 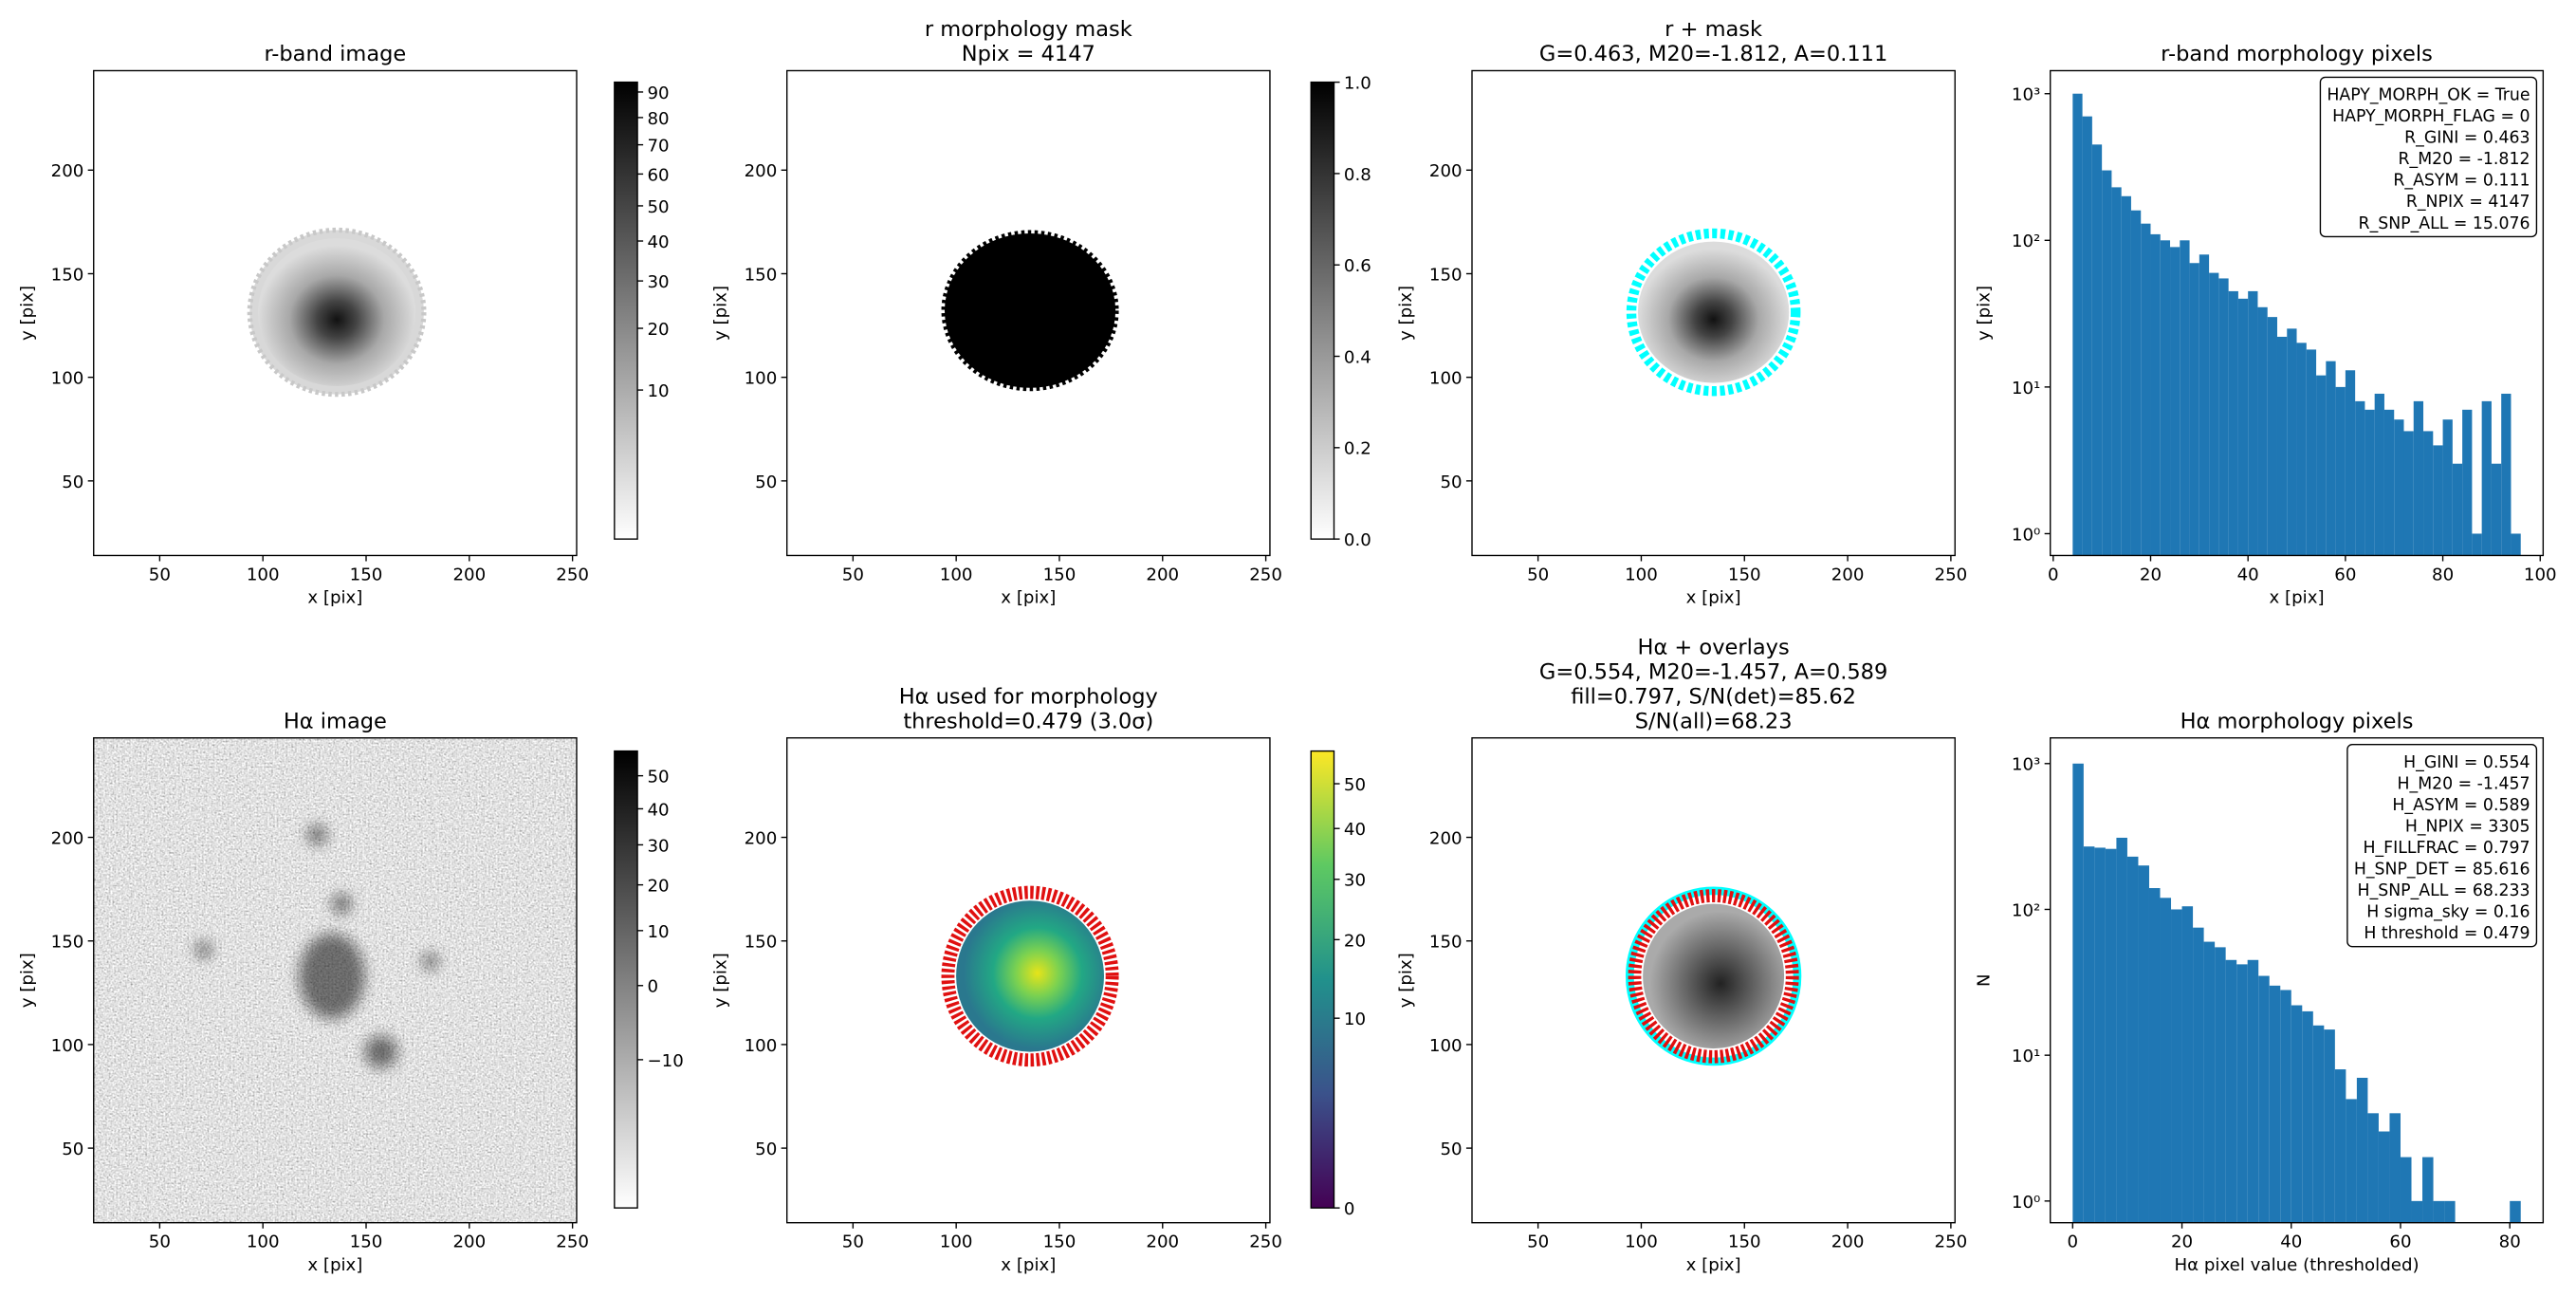 What do you see at coordinates (2446, 848) in the screenshot?
I see `annotation-line: H_FILLFRAC = 0.797` at bounding box center [2446, 848].